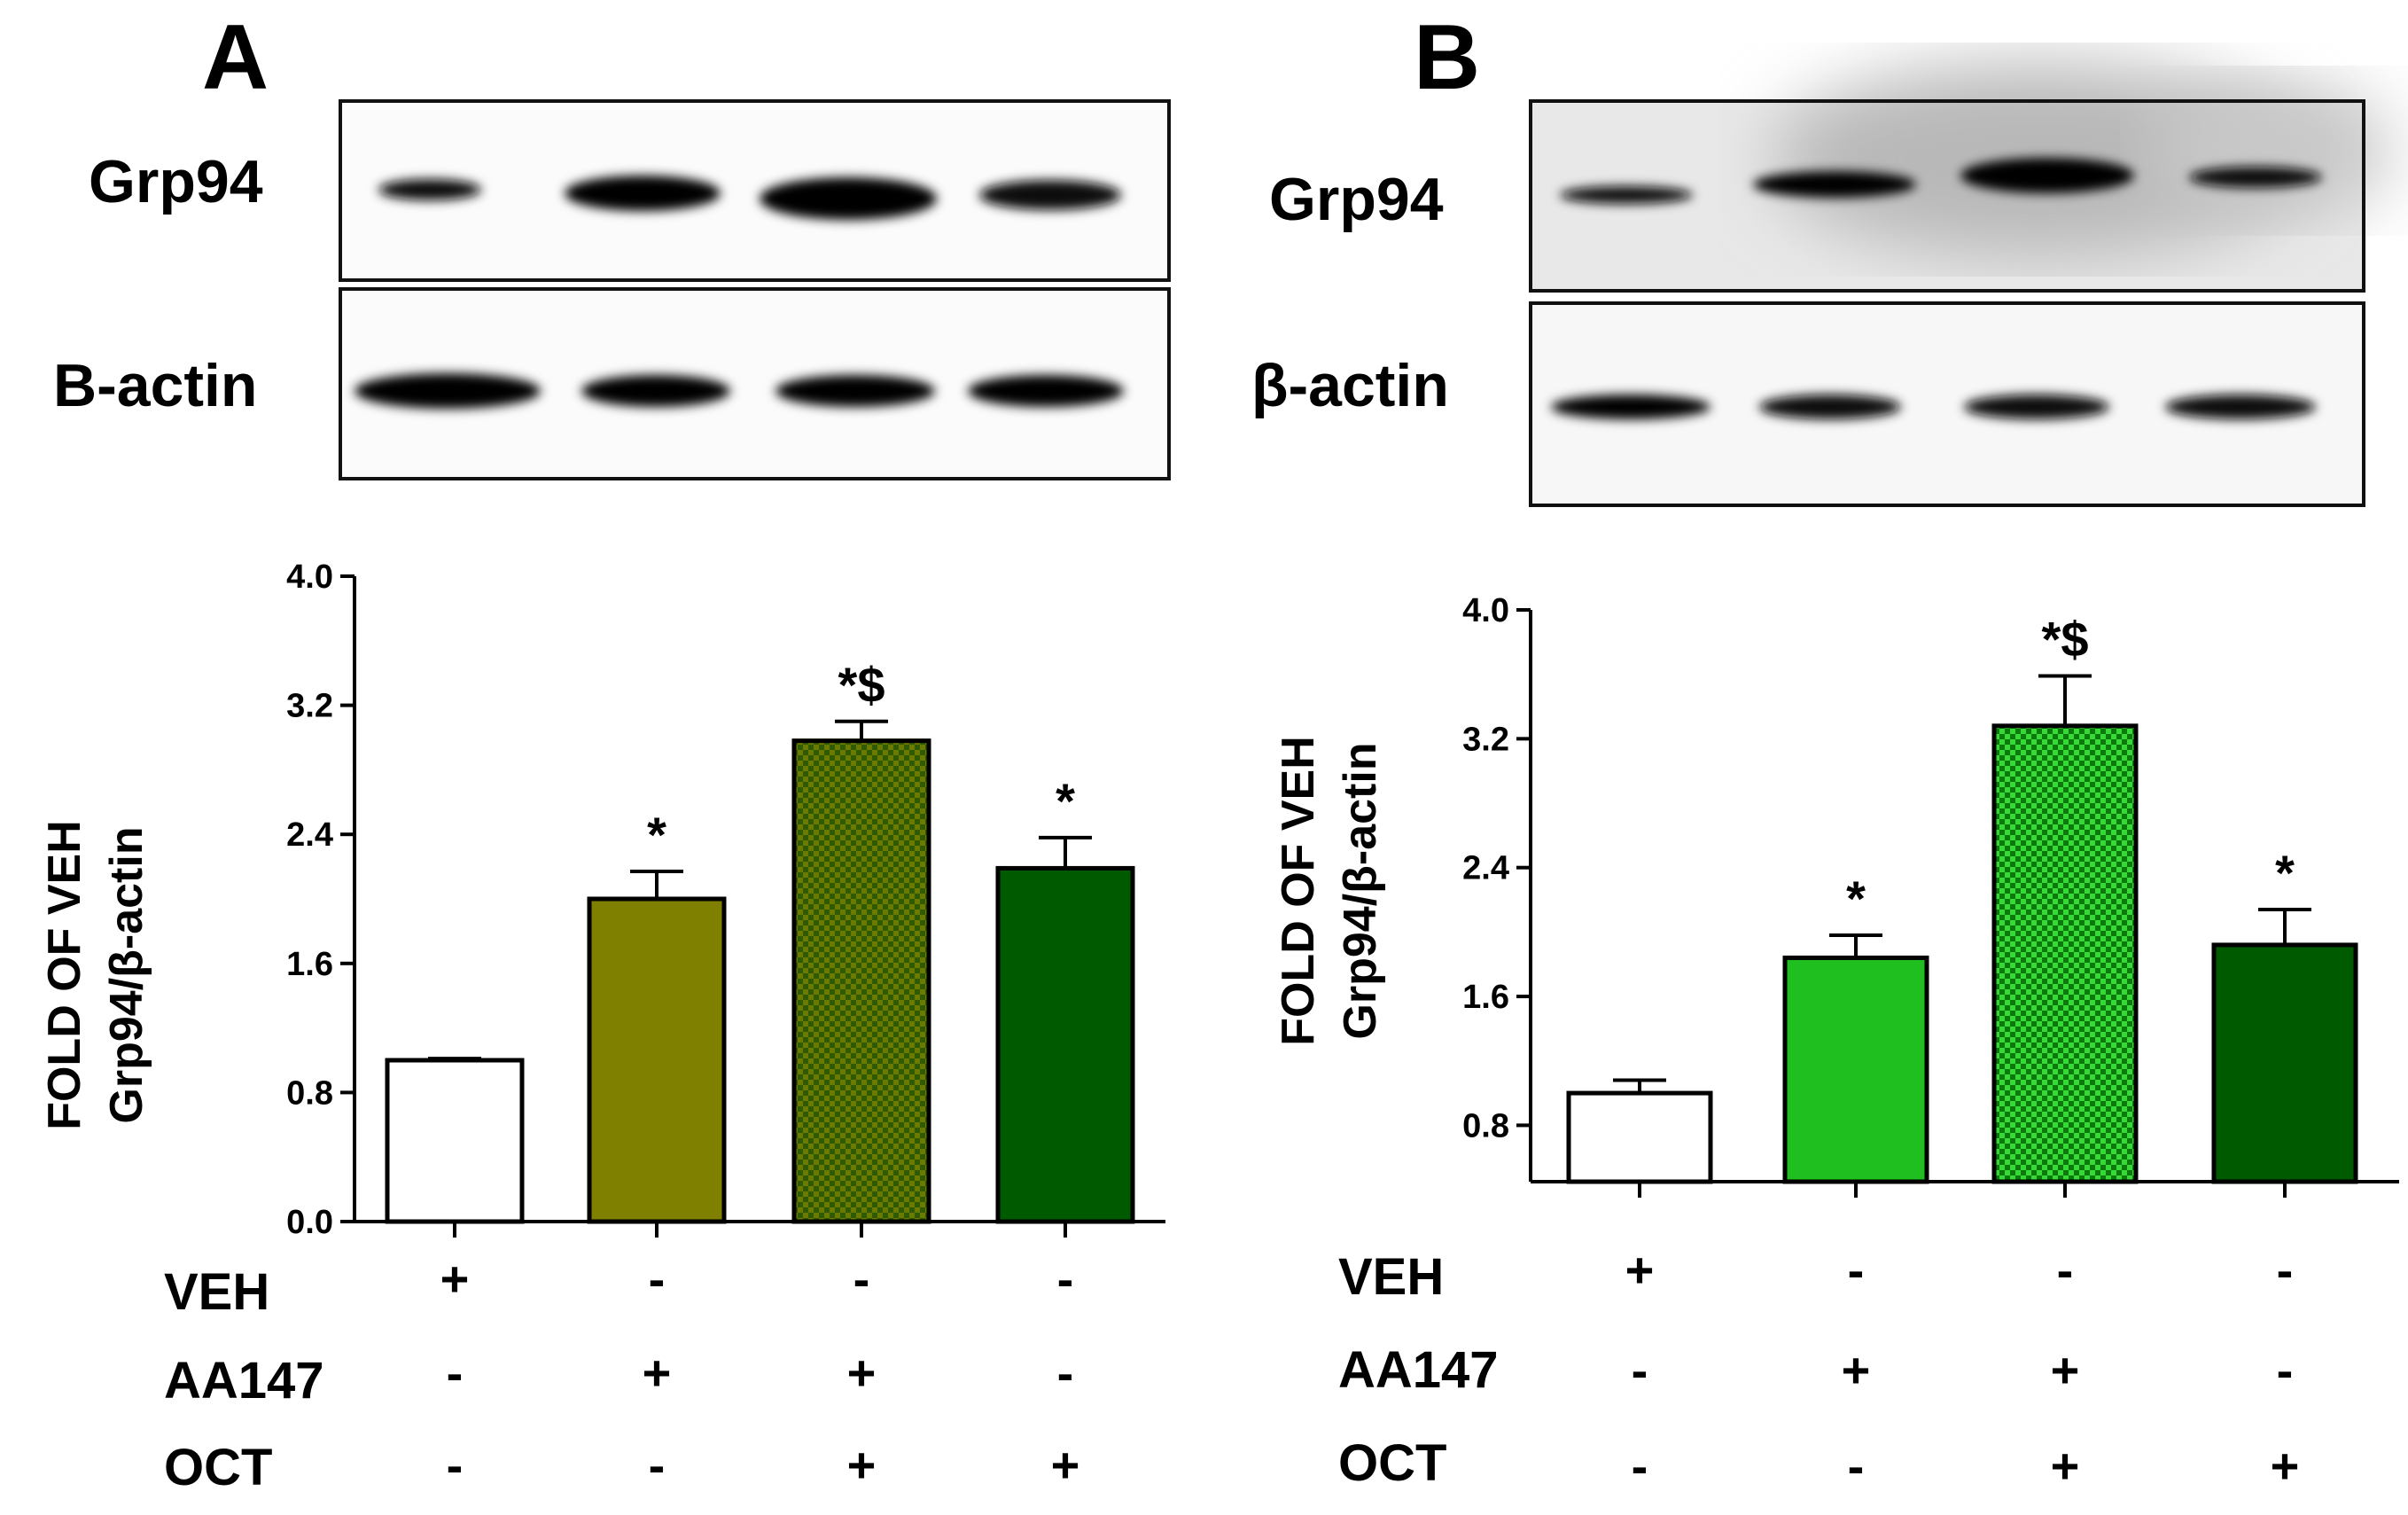 The image size is (2408, 1515). I want to click on panel-b-ytick-label: 3.2, so click(1485, 739).